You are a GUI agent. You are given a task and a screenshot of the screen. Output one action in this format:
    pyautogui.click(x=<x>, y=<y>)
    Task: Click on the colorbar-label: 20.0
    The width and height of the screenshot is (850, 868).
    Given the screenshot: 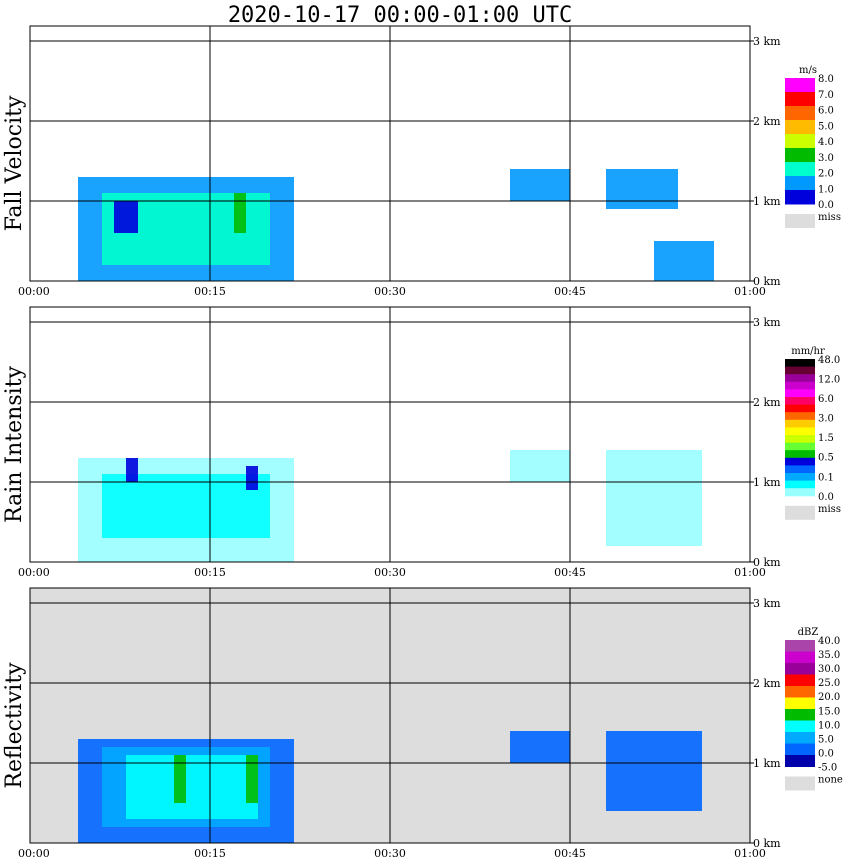 What is the action you would take?
    pyautogui.click(x=829, y=697)
    